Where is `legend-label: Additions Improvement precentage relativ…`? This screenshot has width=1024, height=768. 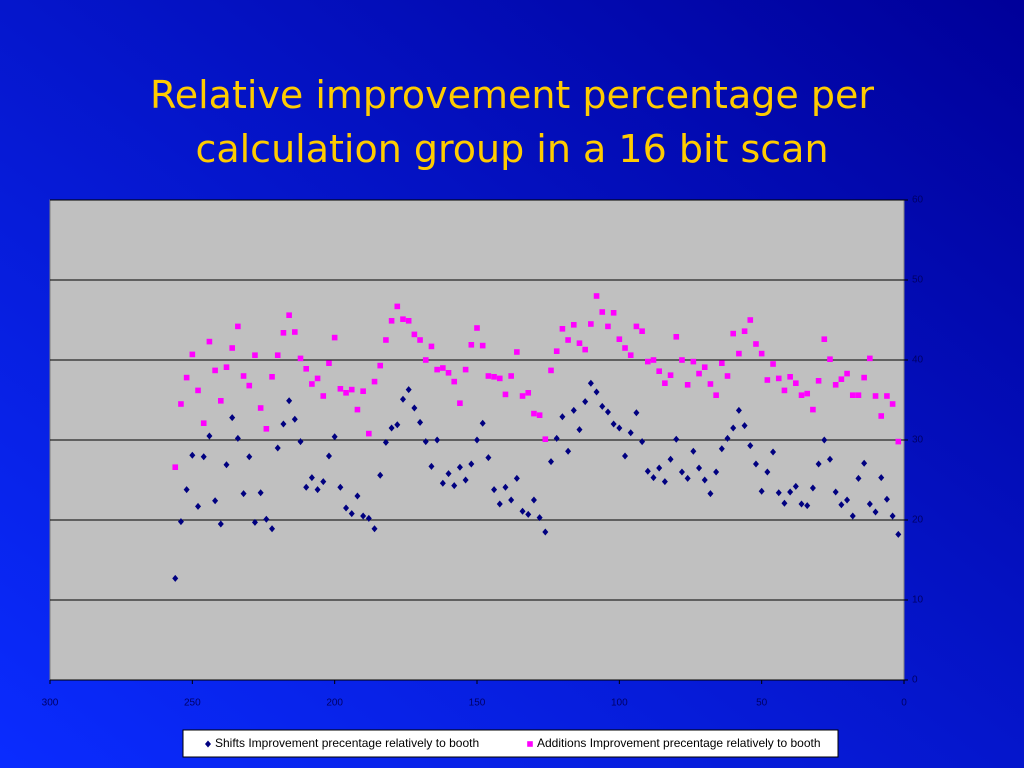 legend-label: Additions Improvement precentage relativ… is located at coordinates (679, 743).